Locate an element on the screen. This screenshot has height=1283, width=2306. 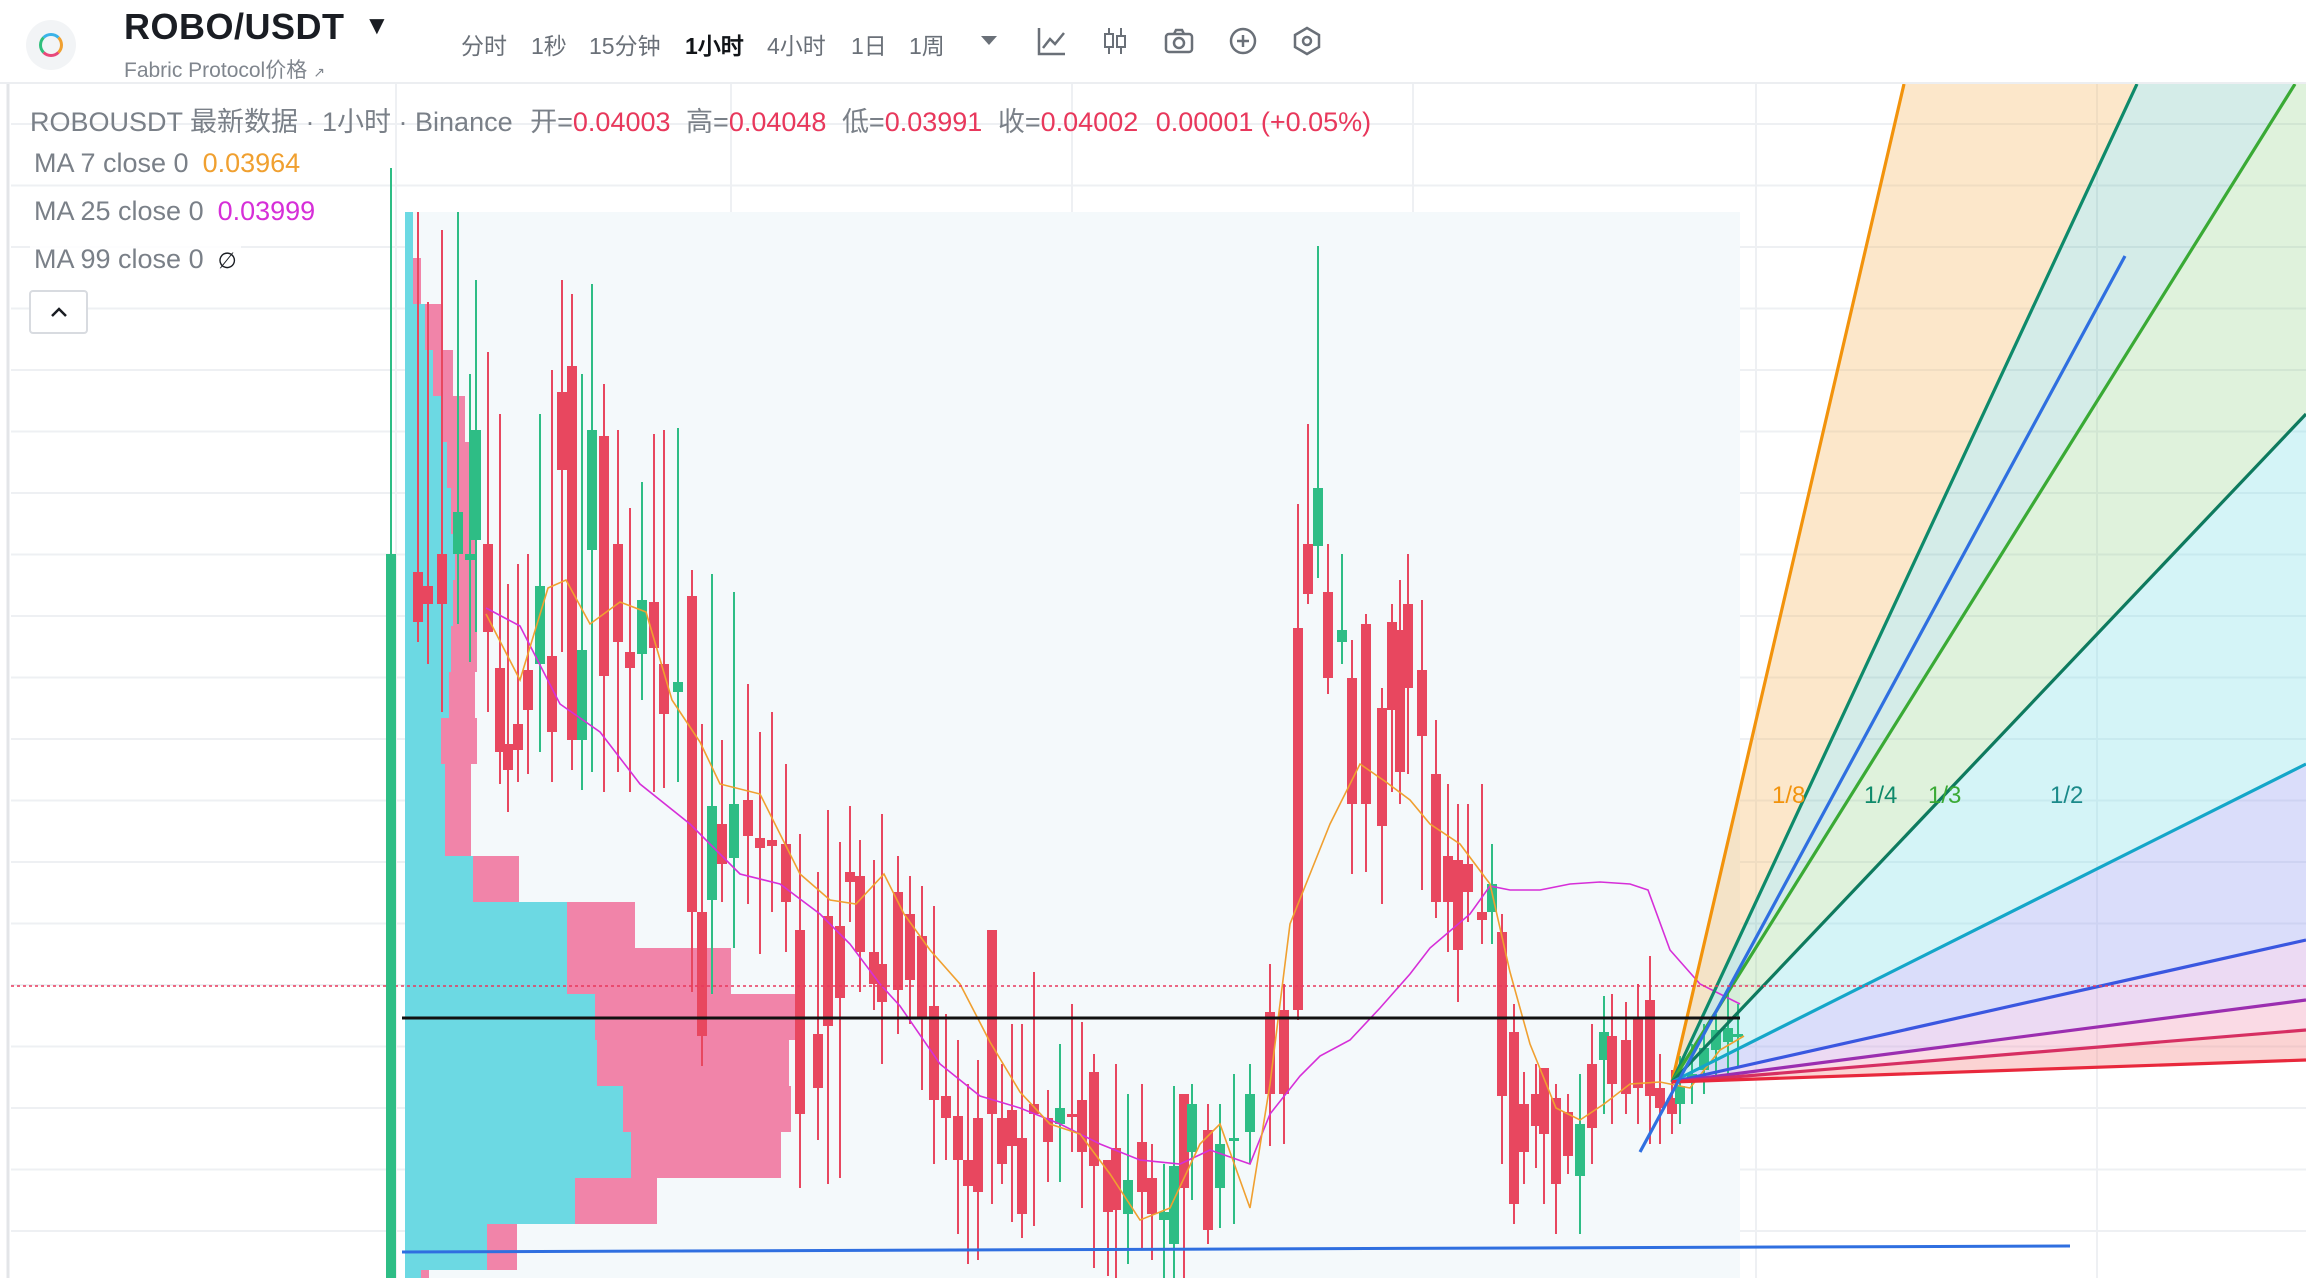
settings-hex-icon is located at coordinates (1307, 41).